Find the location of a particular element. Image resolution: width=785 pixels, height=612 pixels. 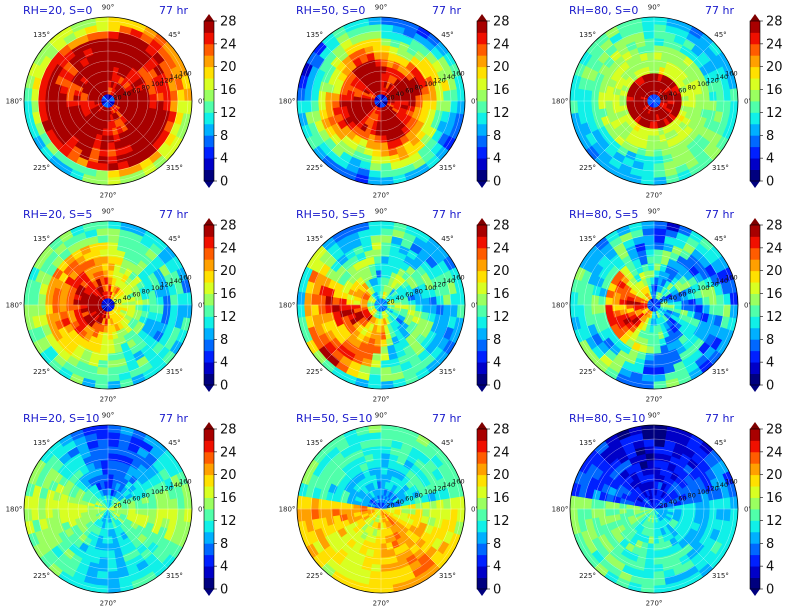

time-label: 77 hr is located at coordinates (173, 10).